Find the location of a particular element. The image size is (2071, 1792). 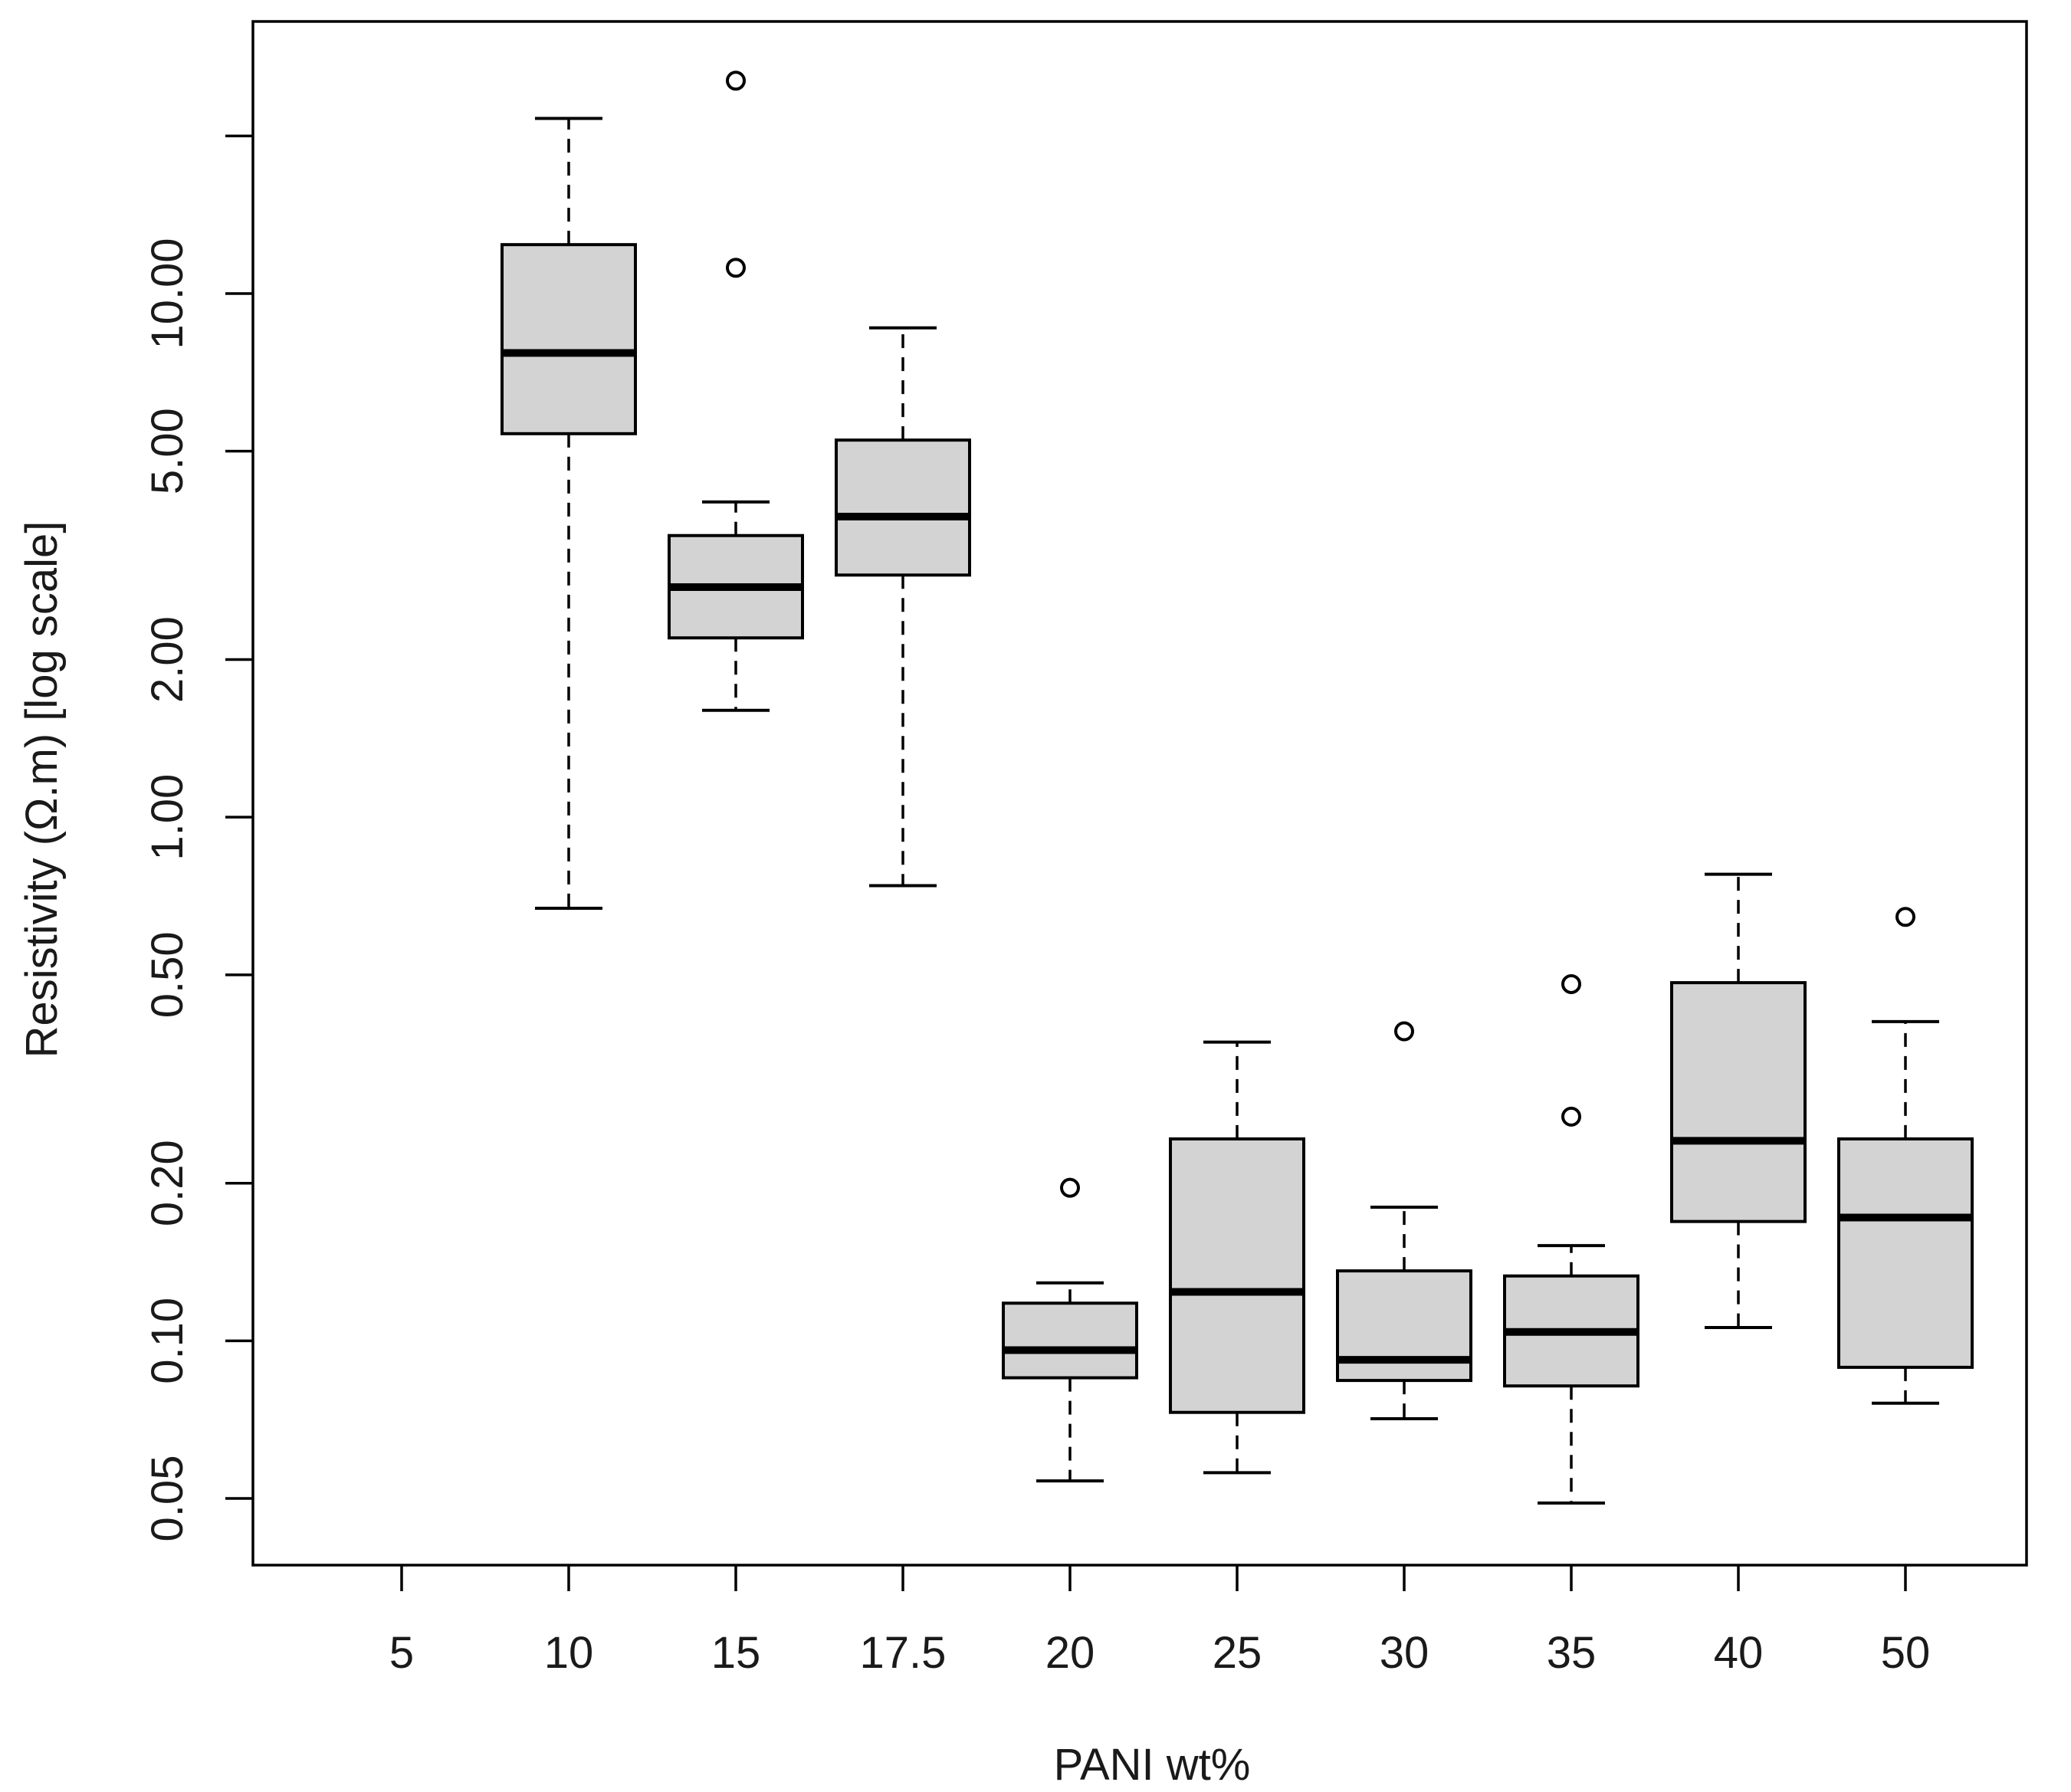

y-tick-label: 0.10 is located at coordinates (167, 1341).